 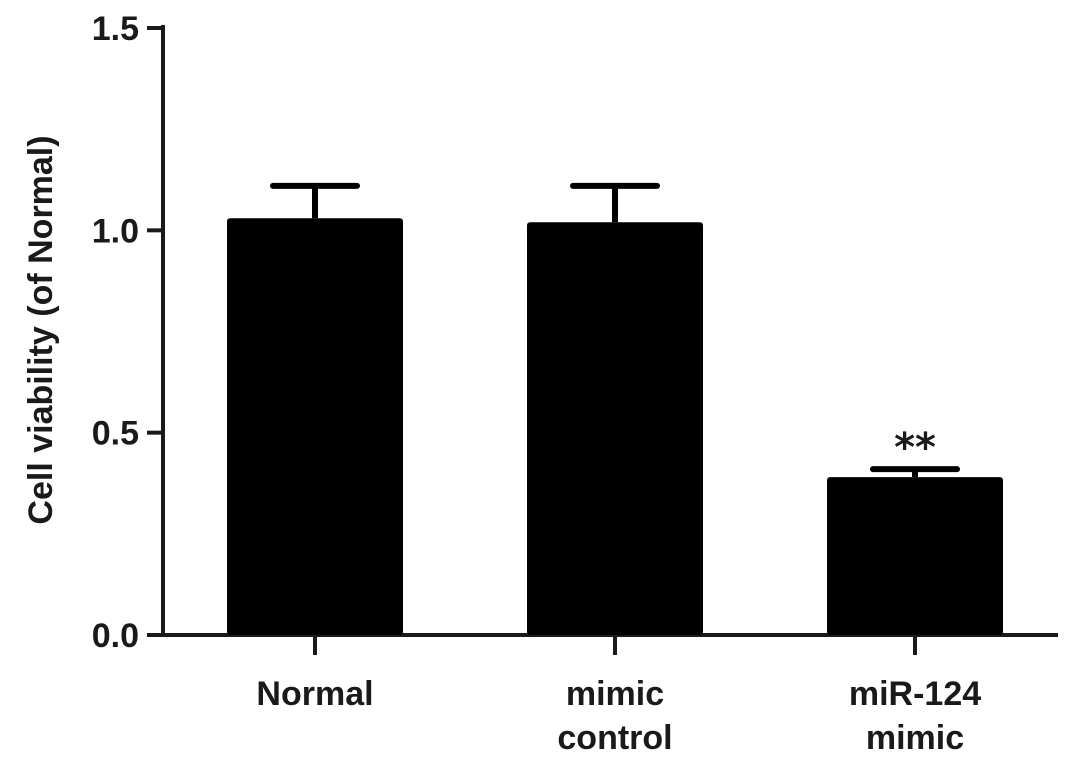 What do you see at coordinates (915, 448) in the screenshot?
I see `significance-label: **` at bounding box center [915, 448].